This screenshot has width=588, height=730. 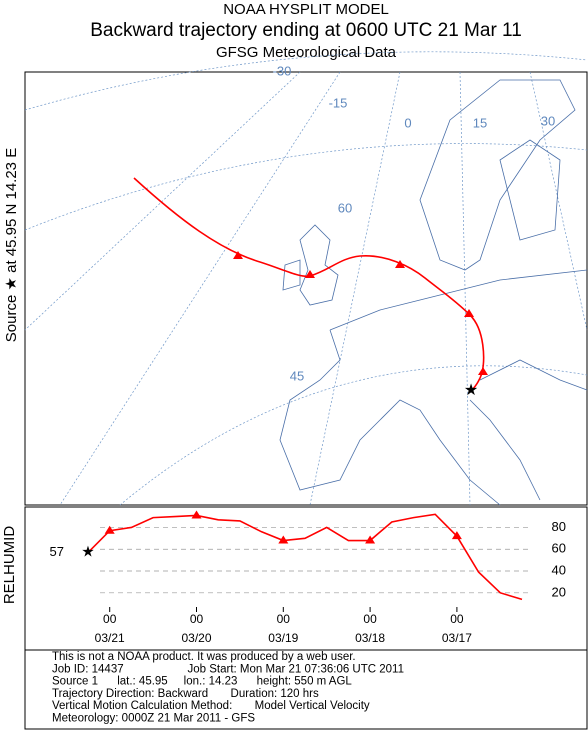 What do you see at coordinates (87, 551) in the screenshot?
I see `start-star: ★` at bounding box center [87, 551].